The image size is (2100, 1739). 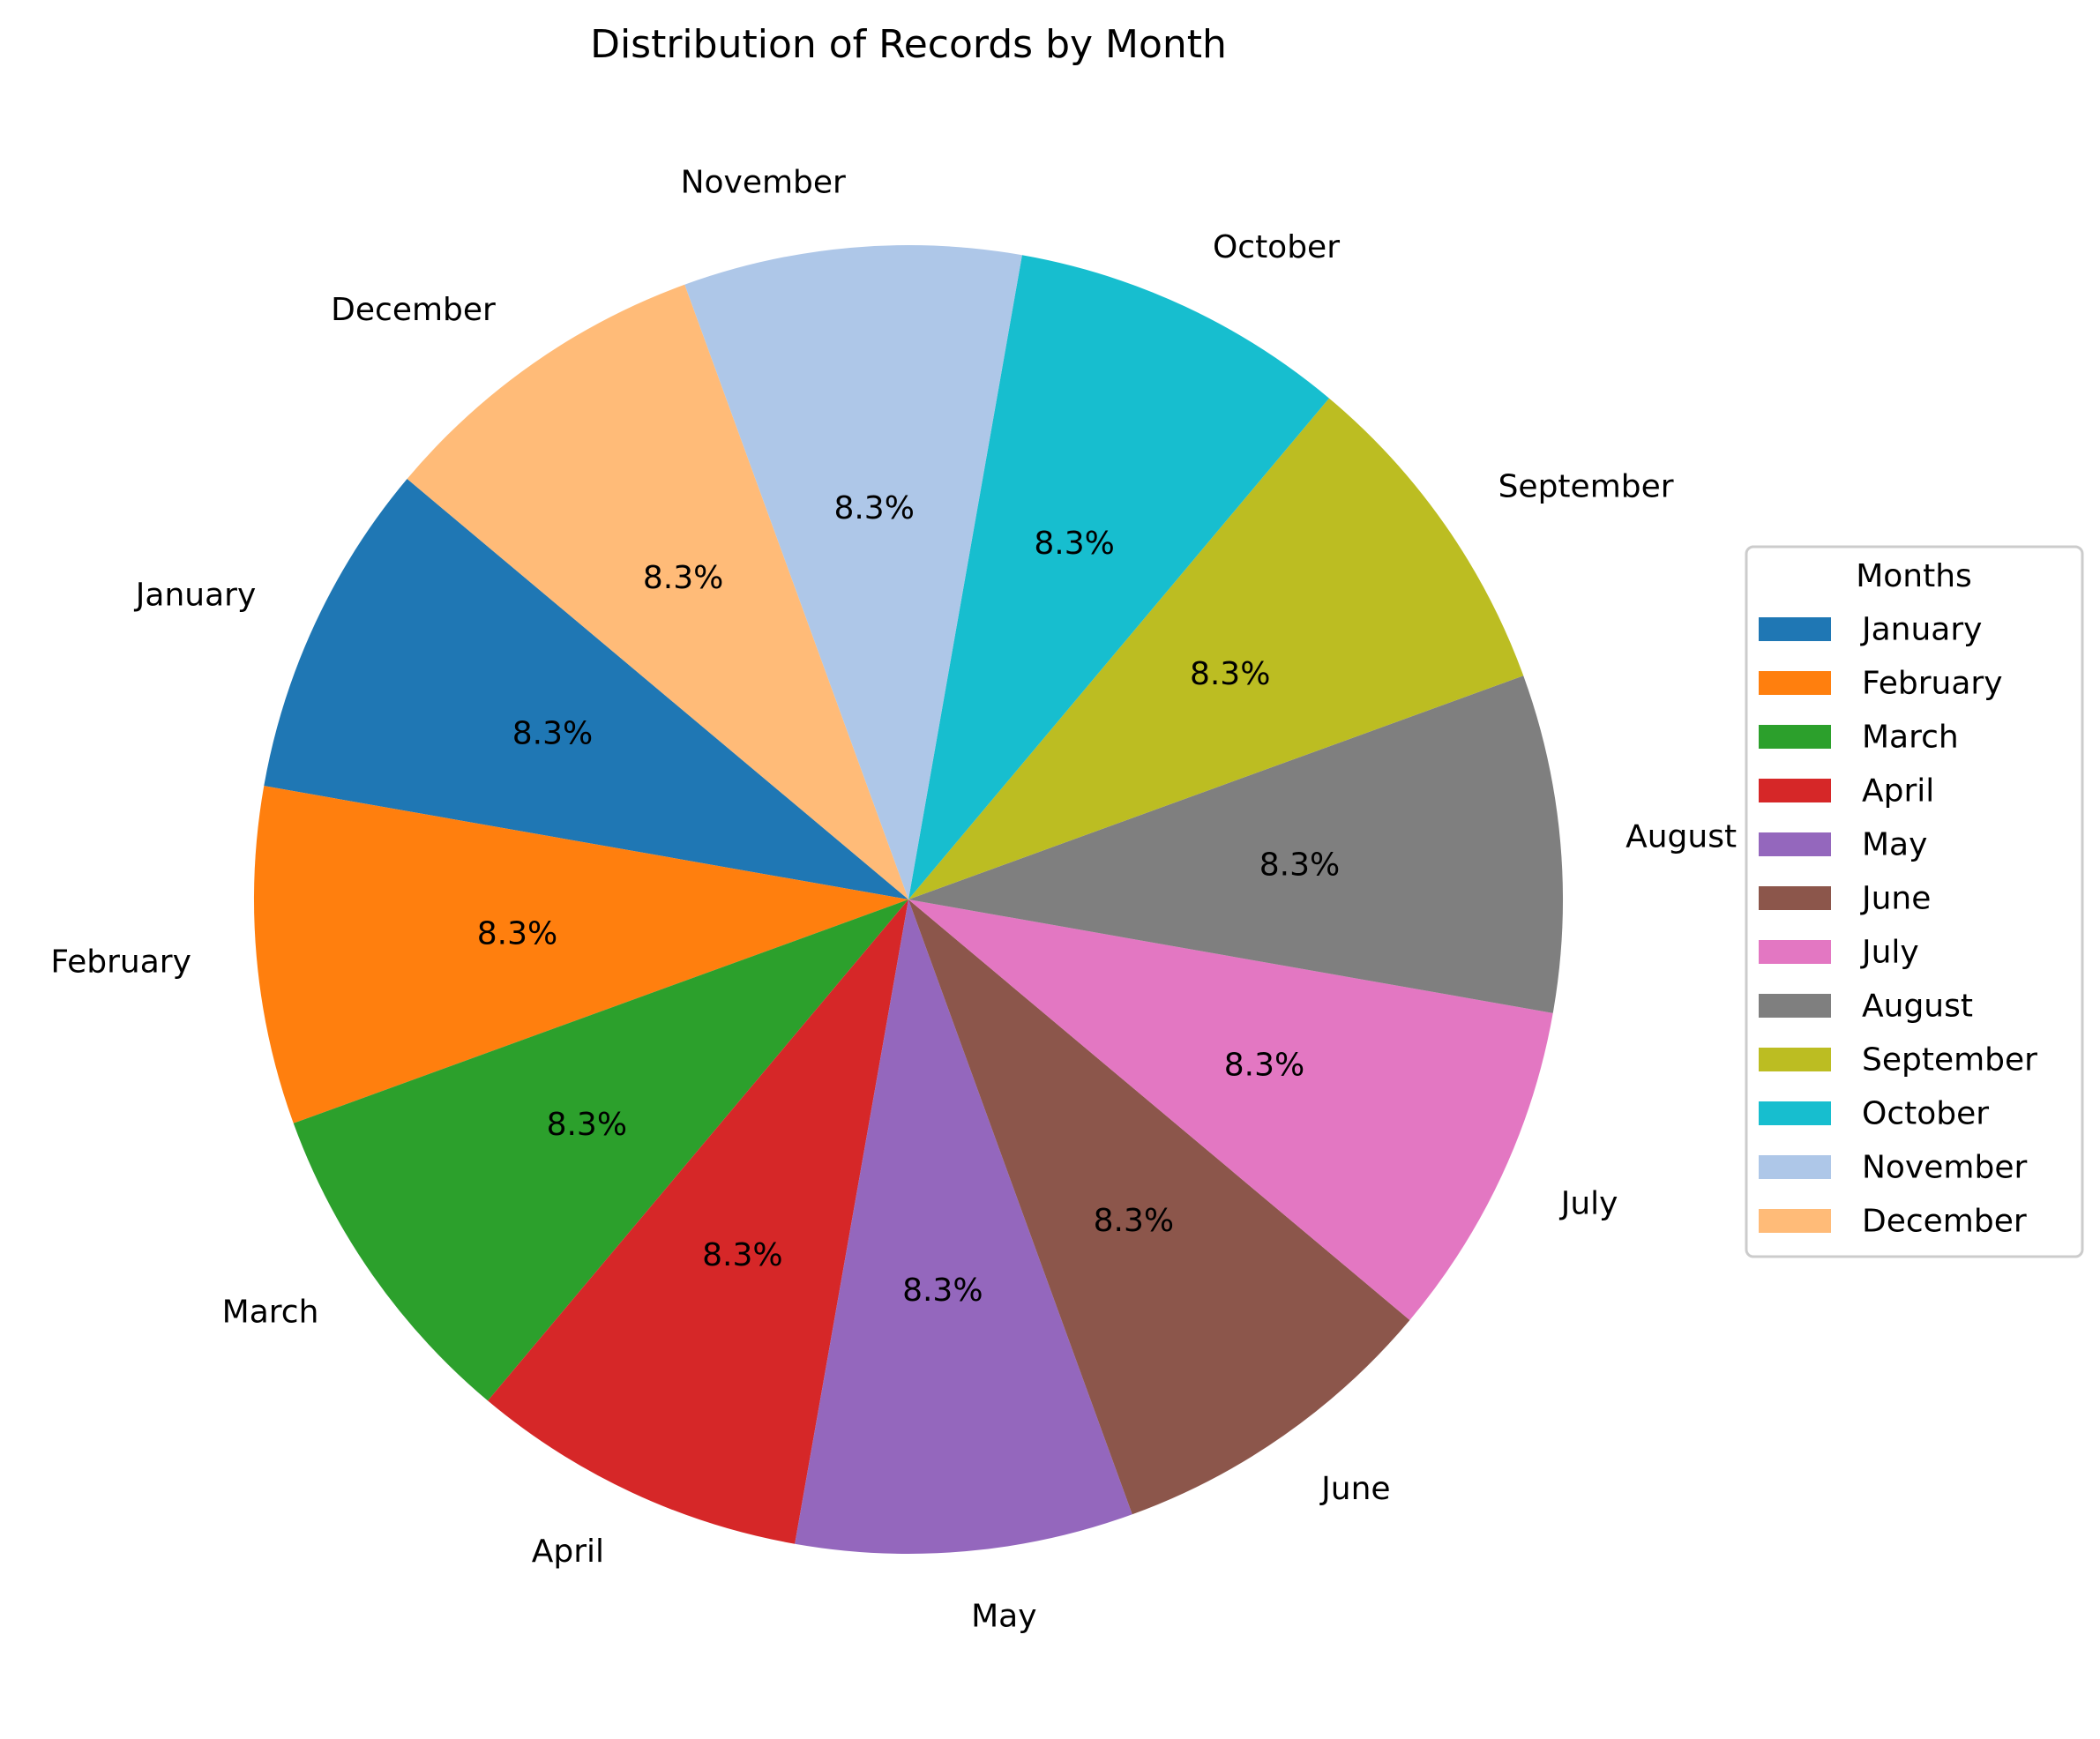 I want to click on legend-swatch-april, so click(x=1795, y=790).